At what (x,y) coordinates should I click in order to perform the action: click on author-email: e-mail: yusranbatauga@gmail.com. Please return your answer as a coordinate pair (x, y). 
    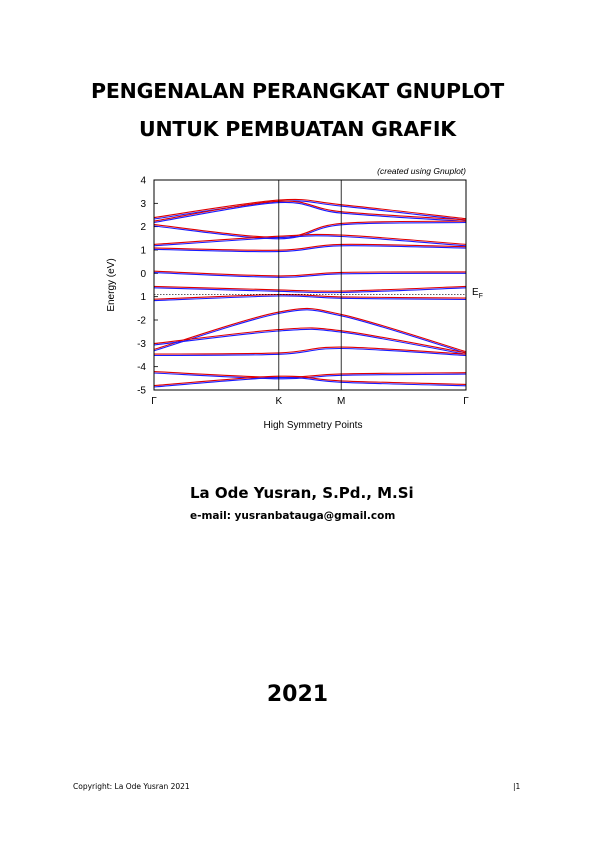
    Looking at the image, I should click on (293, 516).